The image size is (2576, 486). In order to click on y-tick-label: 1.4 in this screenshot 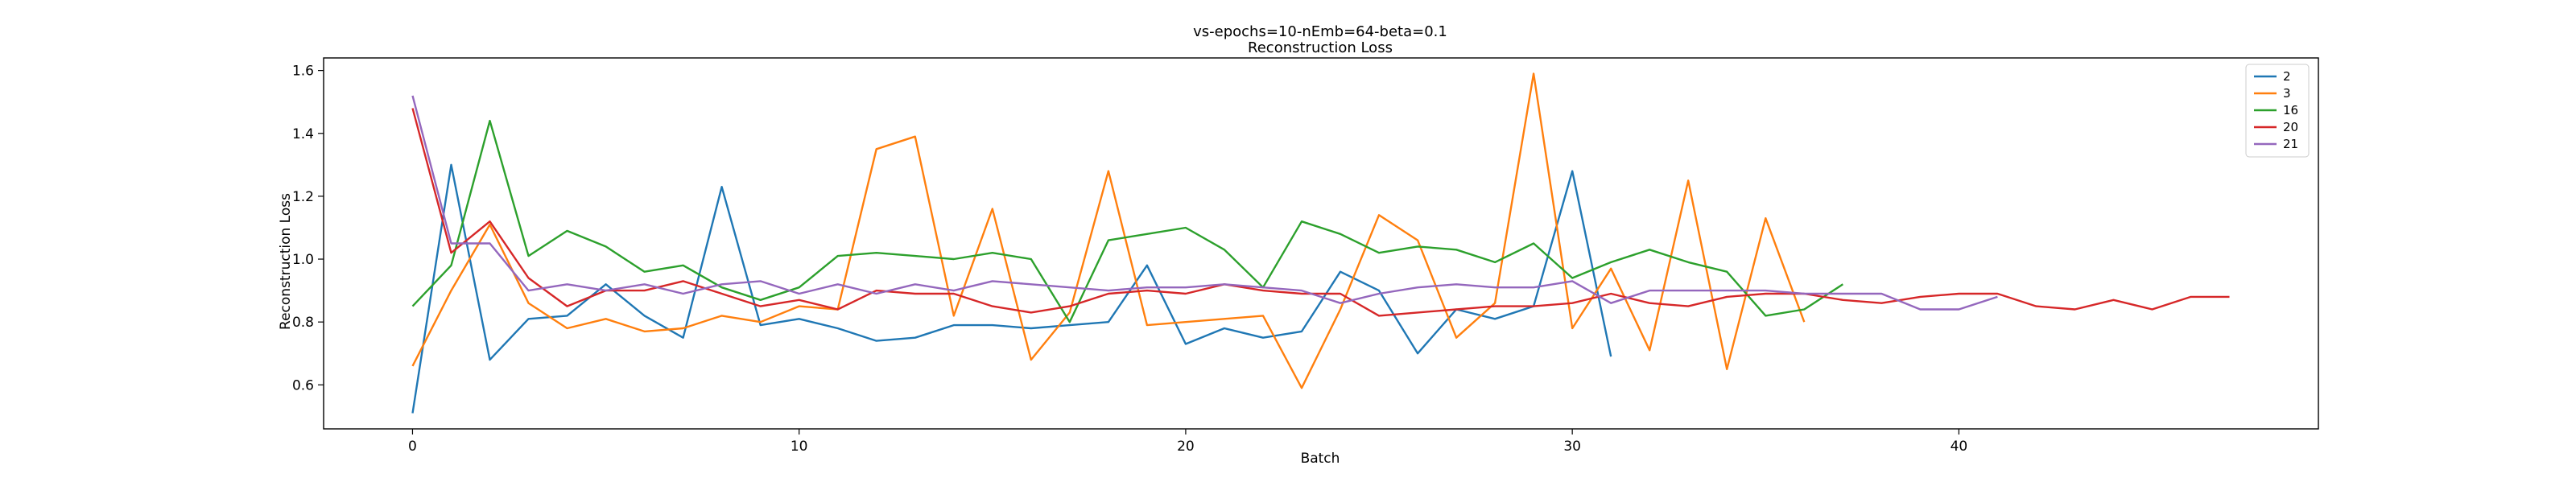, I will do `click(303, 134)`.